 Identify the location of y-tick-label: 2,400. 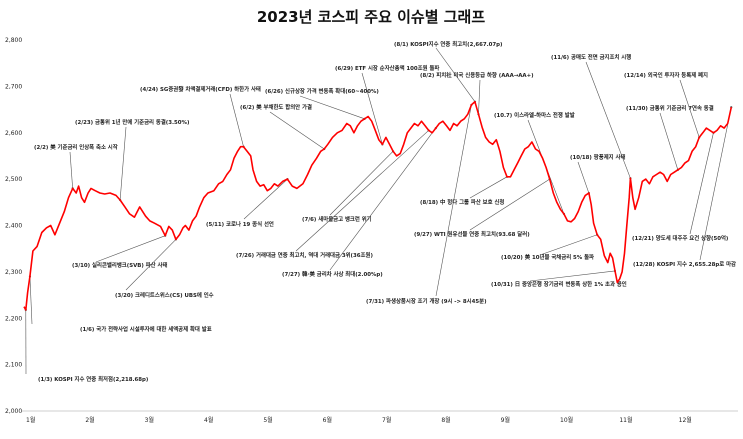
(13, 226).